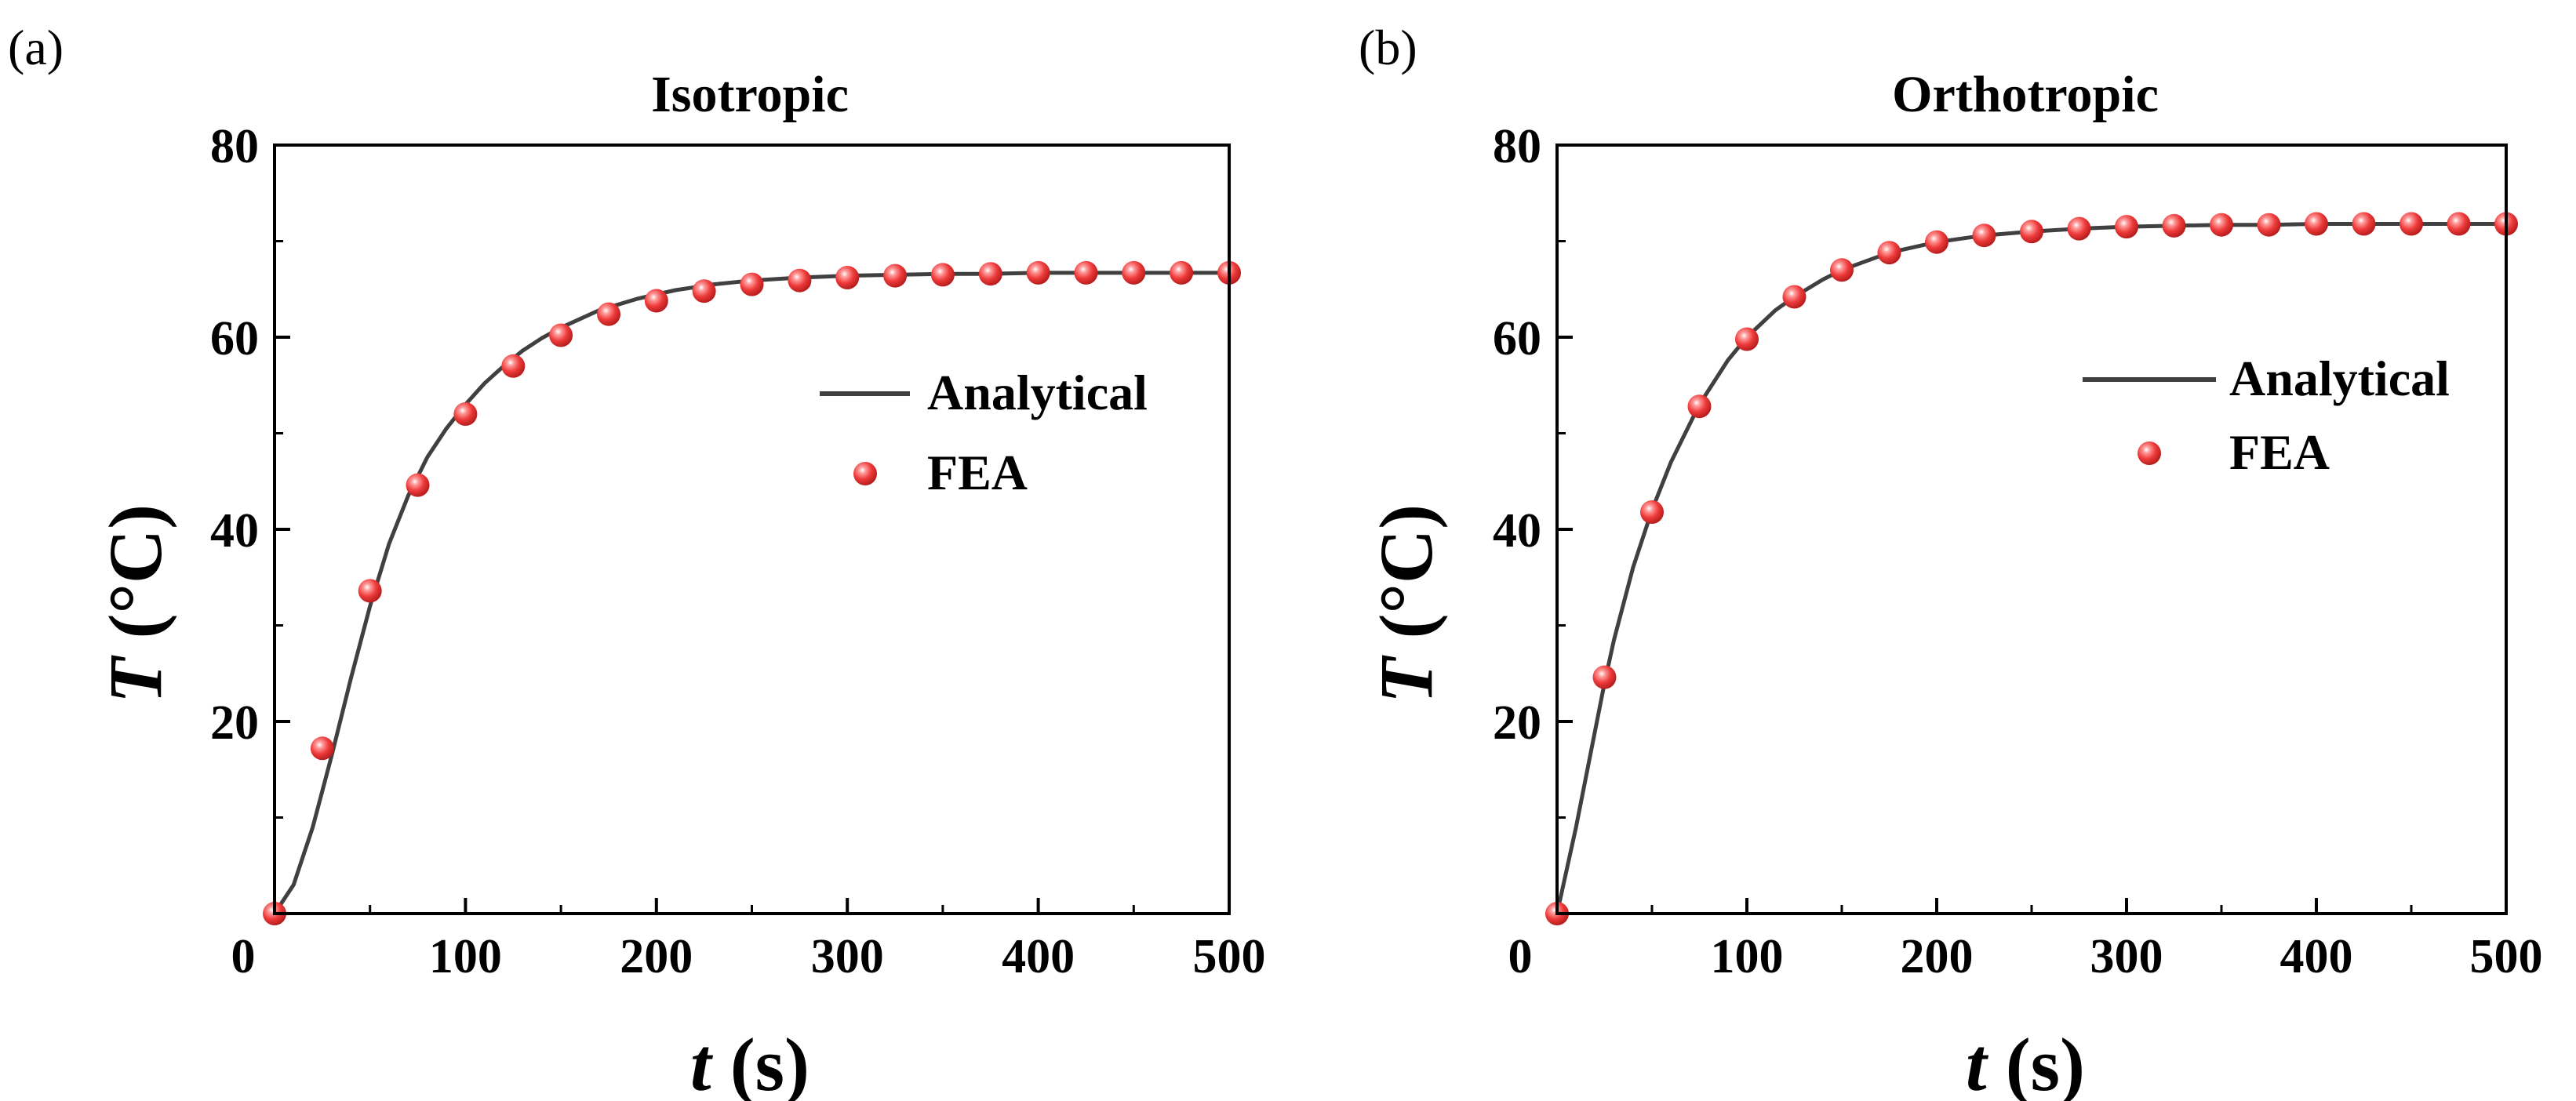 This screenshot has height=1101, width=2576. What do you see at coordinates (36, 47) in the screenshot?
I see `panel-label: (a)` at bounding box center [36, 47].